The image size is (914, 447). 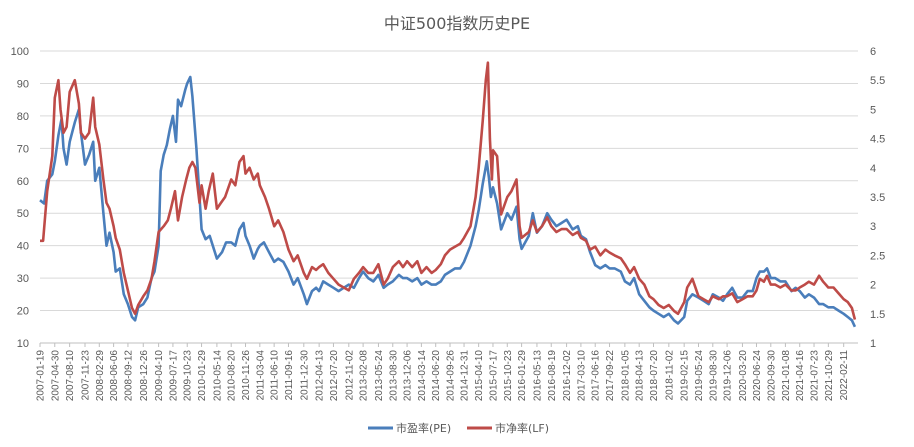 I want to click on x-tick-label: 2019-05-24, so click(x=699, y=376).